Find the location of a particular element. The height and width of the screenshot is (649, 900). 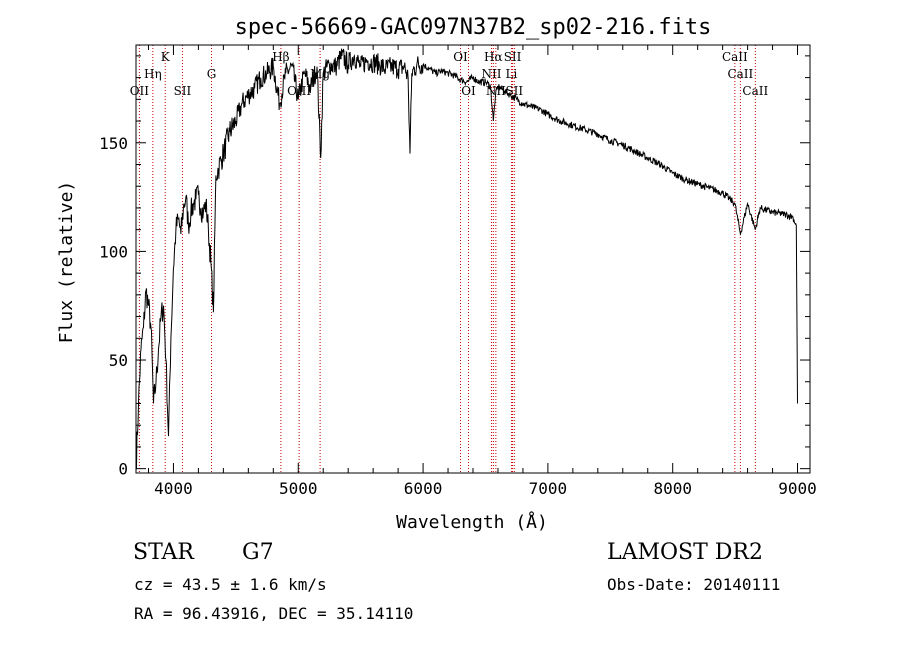

x-tick-label: 9000 is located at coordinates (797, 488).